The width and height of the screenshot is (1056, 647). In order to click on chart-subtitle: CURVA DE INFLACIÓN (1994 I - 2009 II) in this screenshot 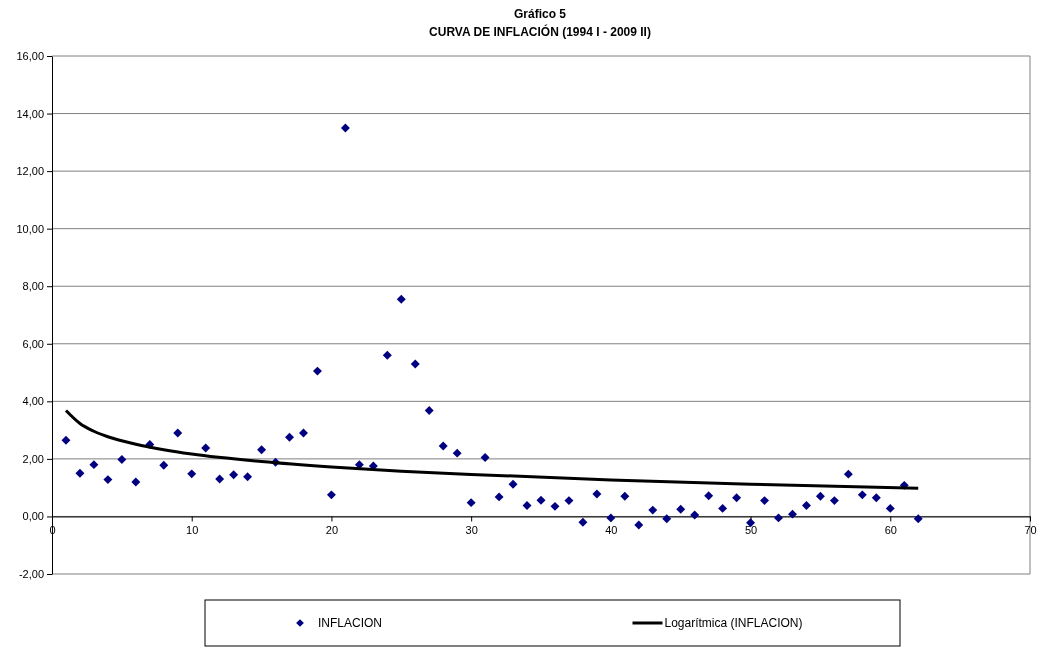, I will do `click(540, 31)`.